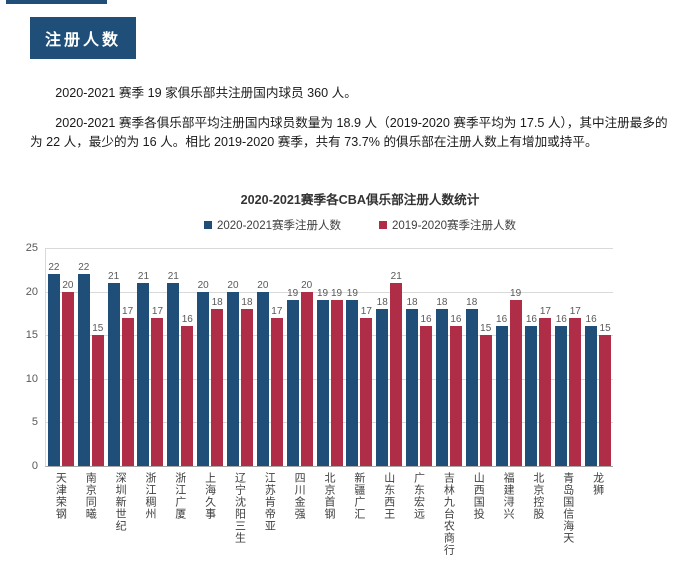 The image size is (698, 566). Describe the element at coordinates (269, 502) in the screenshot. I see `category-label: 江苏肯帝亚` at that location.